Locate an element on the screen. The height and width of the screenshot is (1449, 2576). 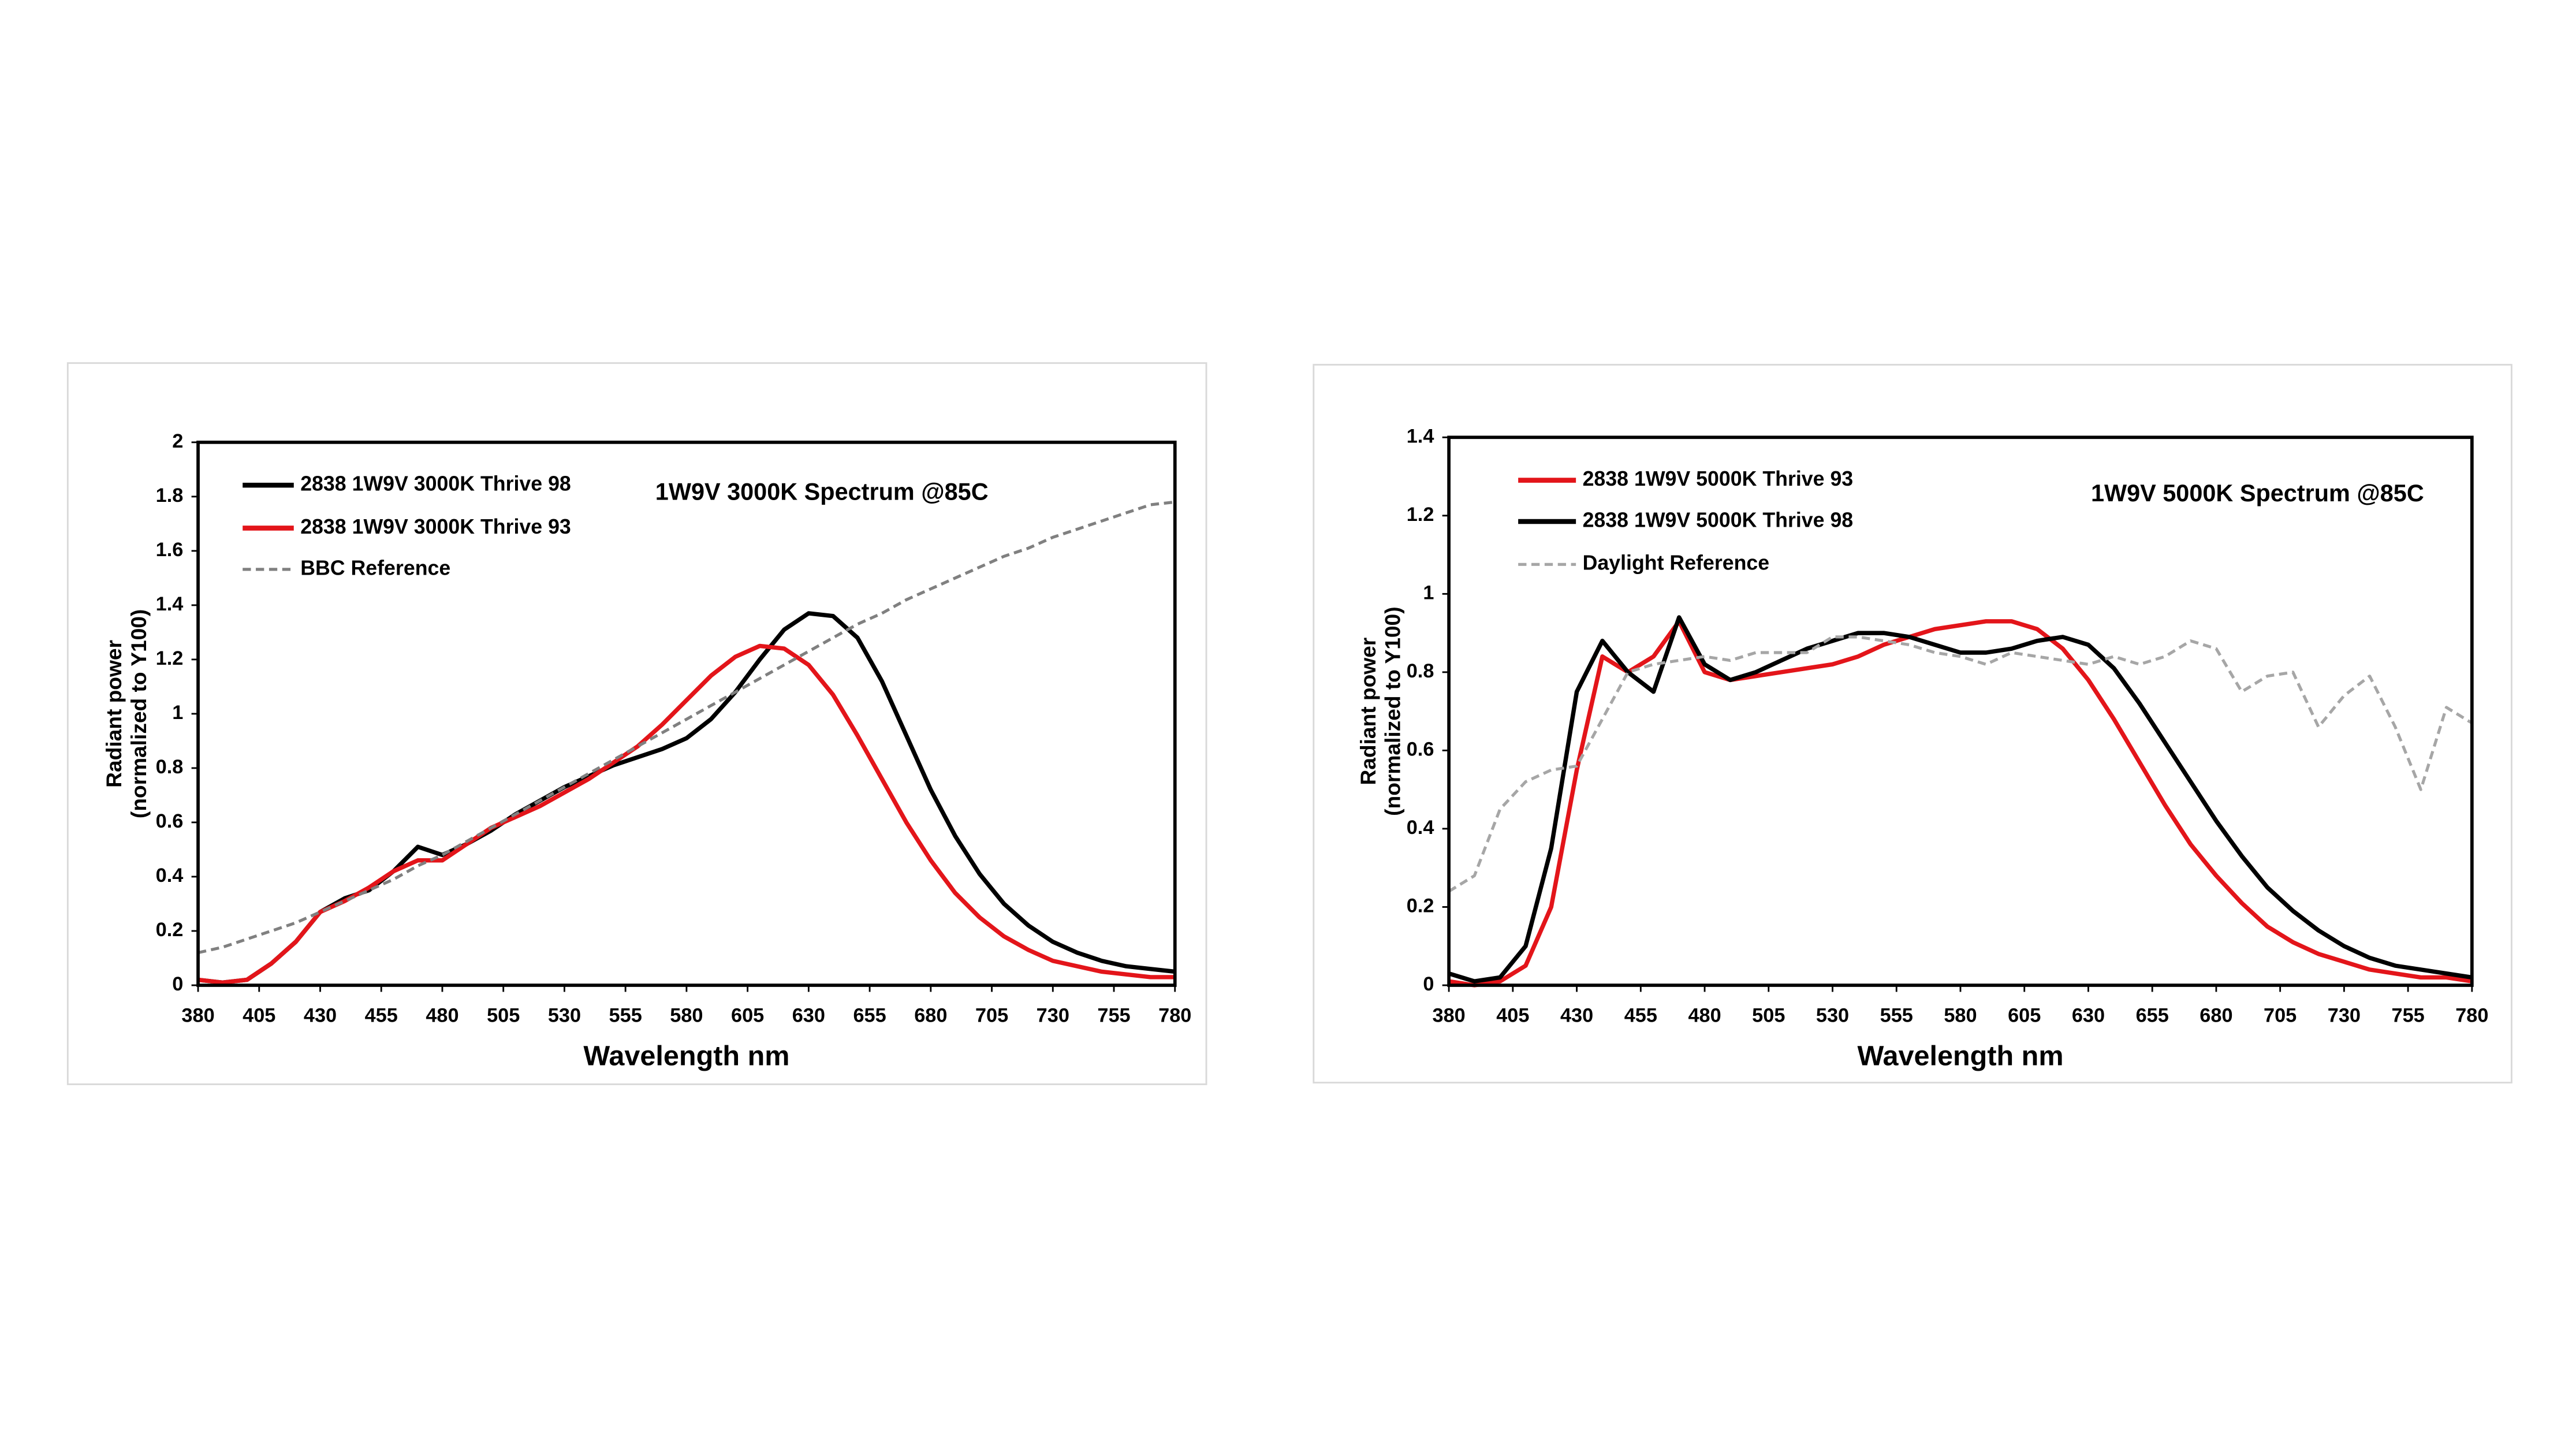
y-tick-label: 1.8 is located at coordinates (170, 495).